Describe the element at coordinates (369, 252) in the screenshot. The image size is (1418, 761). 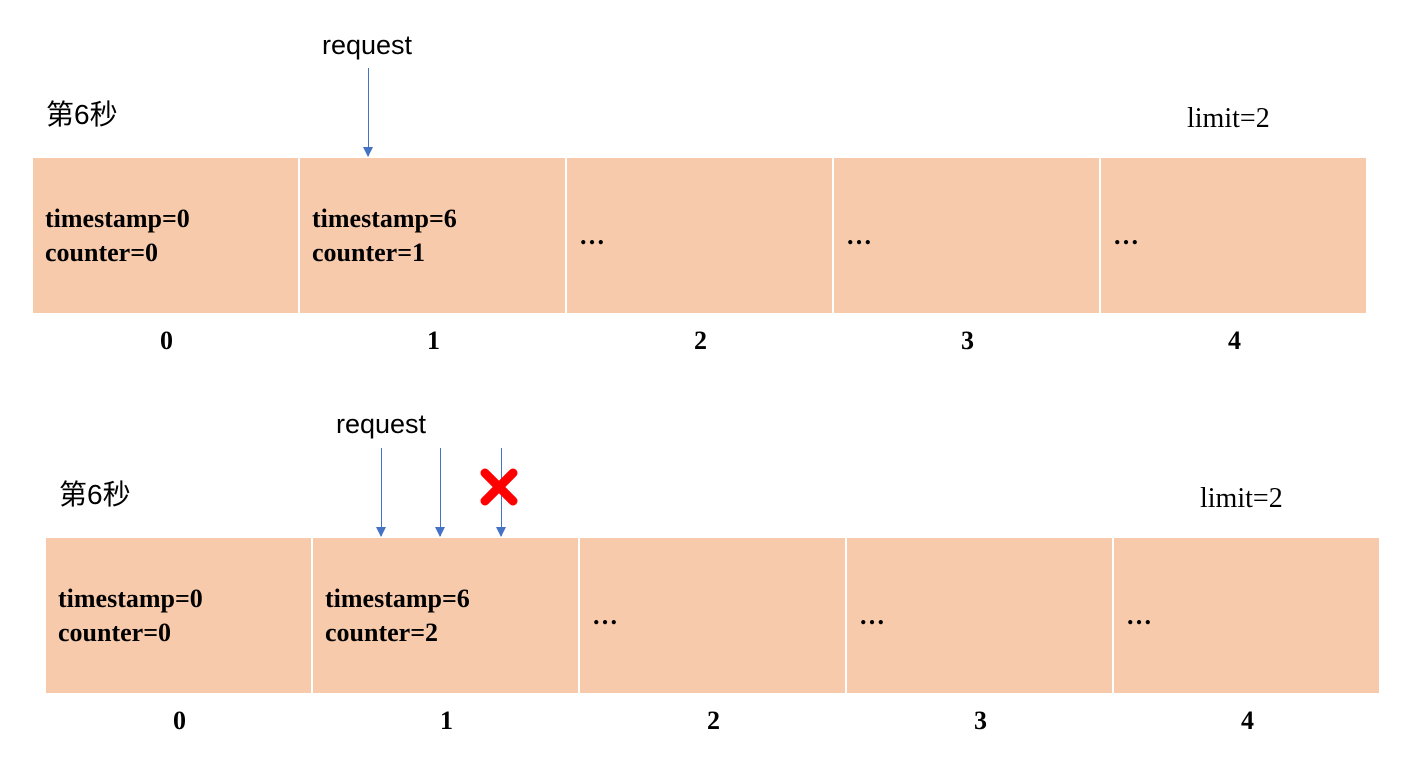
I see `bucket-counter: counter=1` at that location.